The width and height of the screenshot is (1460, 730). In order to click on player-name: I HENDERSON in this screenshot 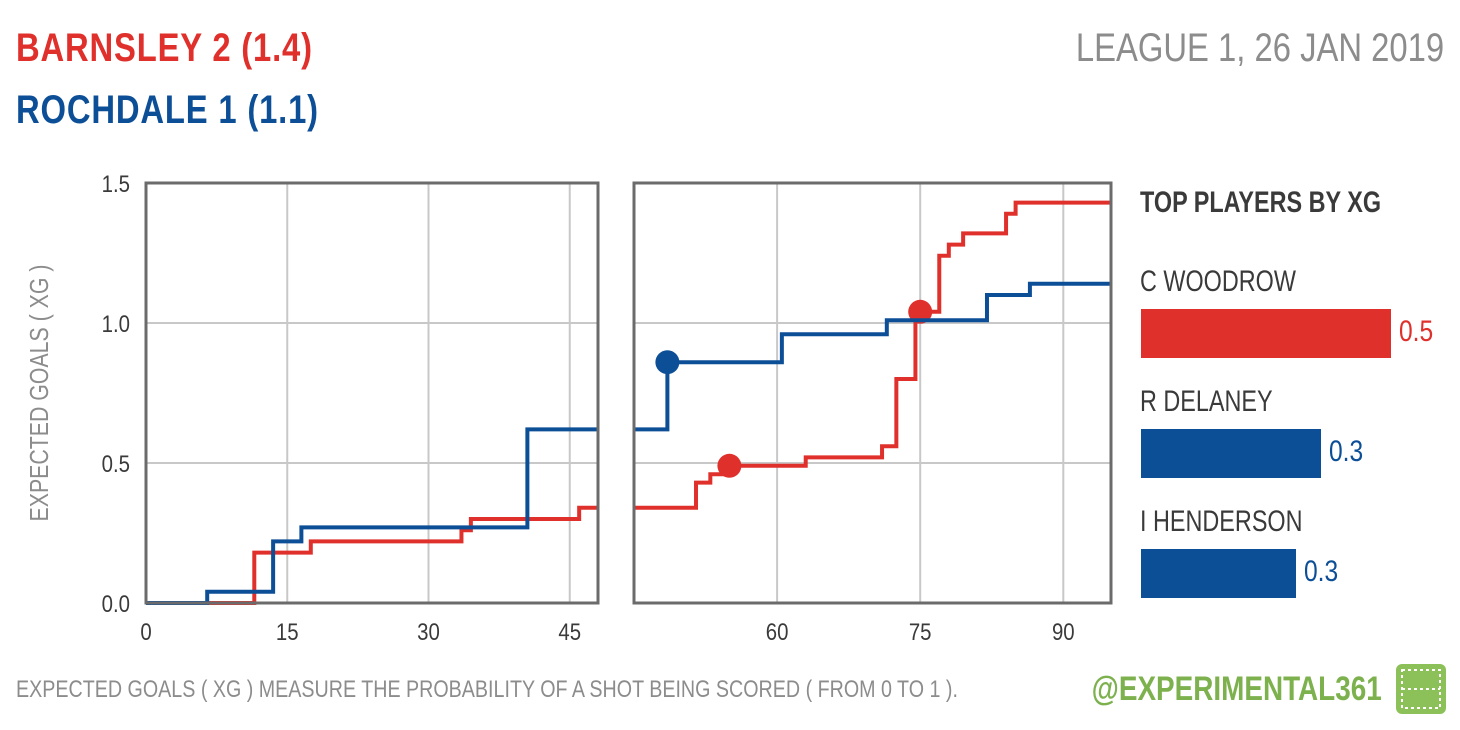, I will do `click(1221, 521)`.